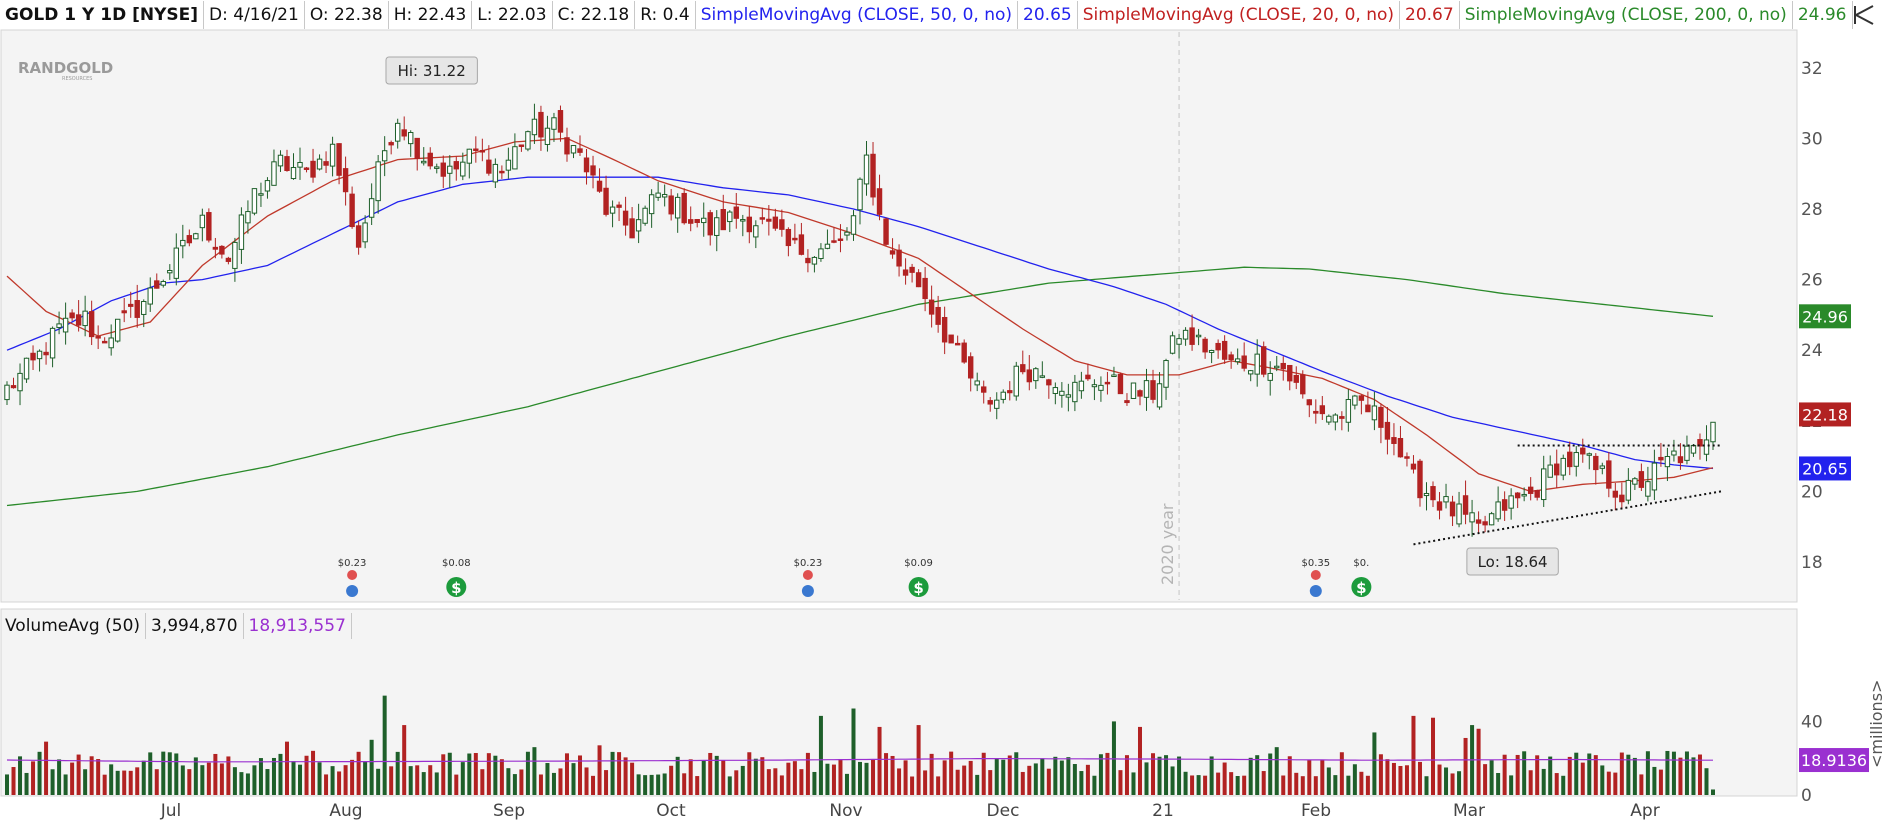 The width and height of the screenshot is (1888, 823). What do you see at coordinates (1864, 15) in the screenshot?
I see `collapse-icon` at bounding box center [1864, 15].